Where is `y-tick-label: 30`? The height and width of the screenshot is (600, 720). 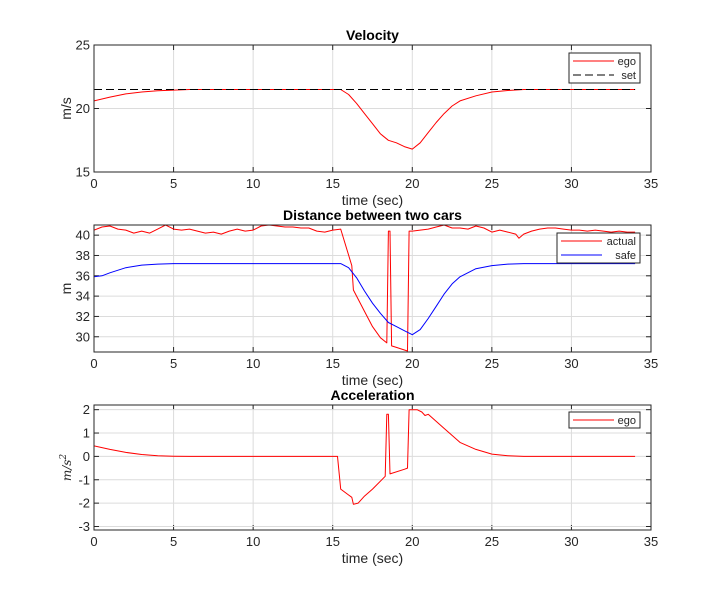
y-tick-label: 30 is located at coordinates (83, 336).